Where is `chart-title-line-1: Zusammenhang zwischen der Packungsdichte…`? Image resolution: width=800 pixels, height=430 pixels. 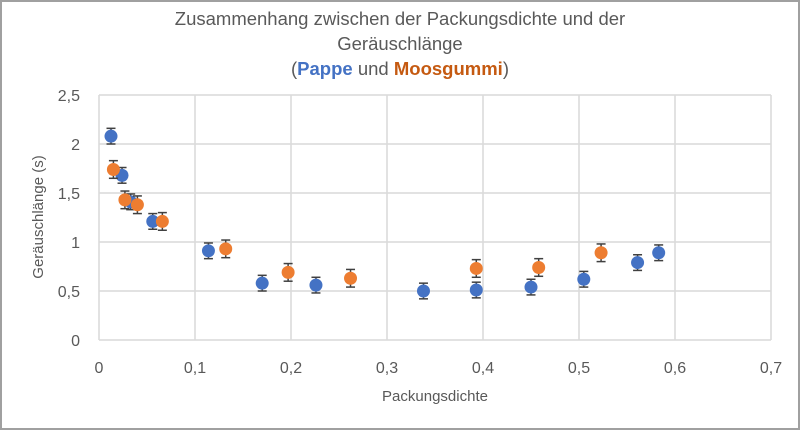
chart-title-line-1: Zusammenhang zwischen der Packungsdichte… is located at coordinates (400, 18).